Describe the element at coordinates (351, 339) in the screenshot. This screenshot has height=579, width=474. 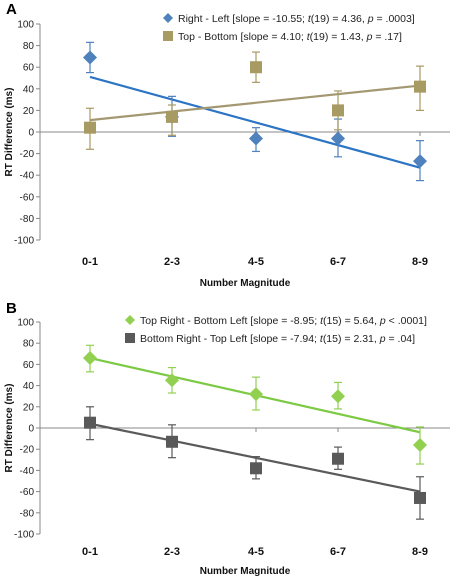
I see `legend-stats-part: (15) = 2.31,` at that location.